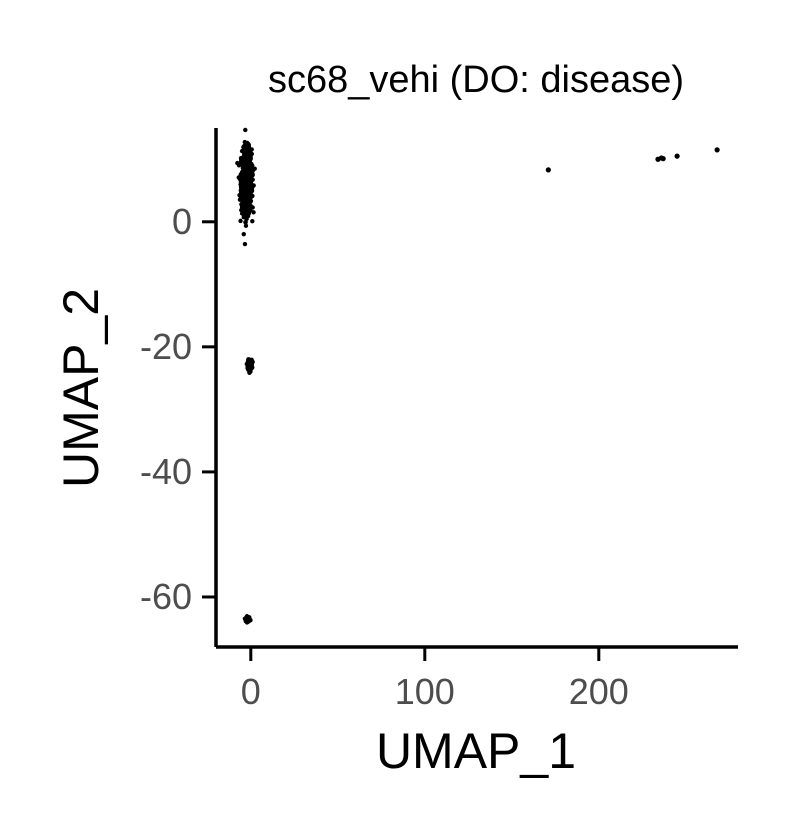 The width and height of the screenshot is (800, 840). I want to click on x-tick-label: 200, so click(599, 691).